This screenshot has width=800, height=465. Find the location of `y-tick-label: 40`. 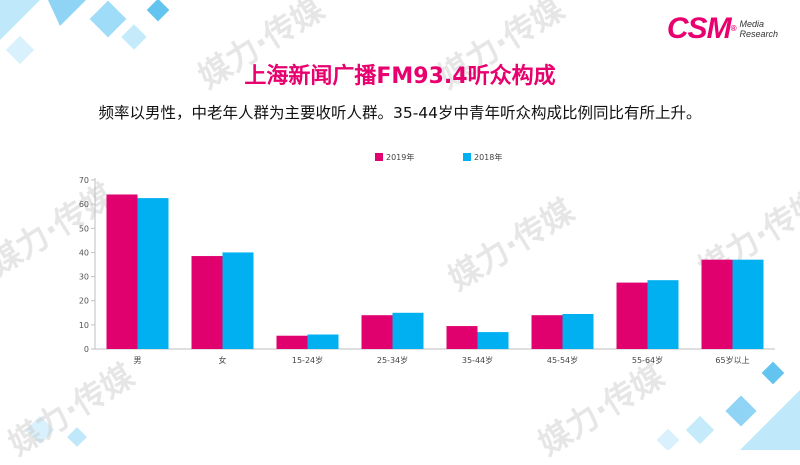

y-tick-label: 40 is located at coordinates (84, 252).